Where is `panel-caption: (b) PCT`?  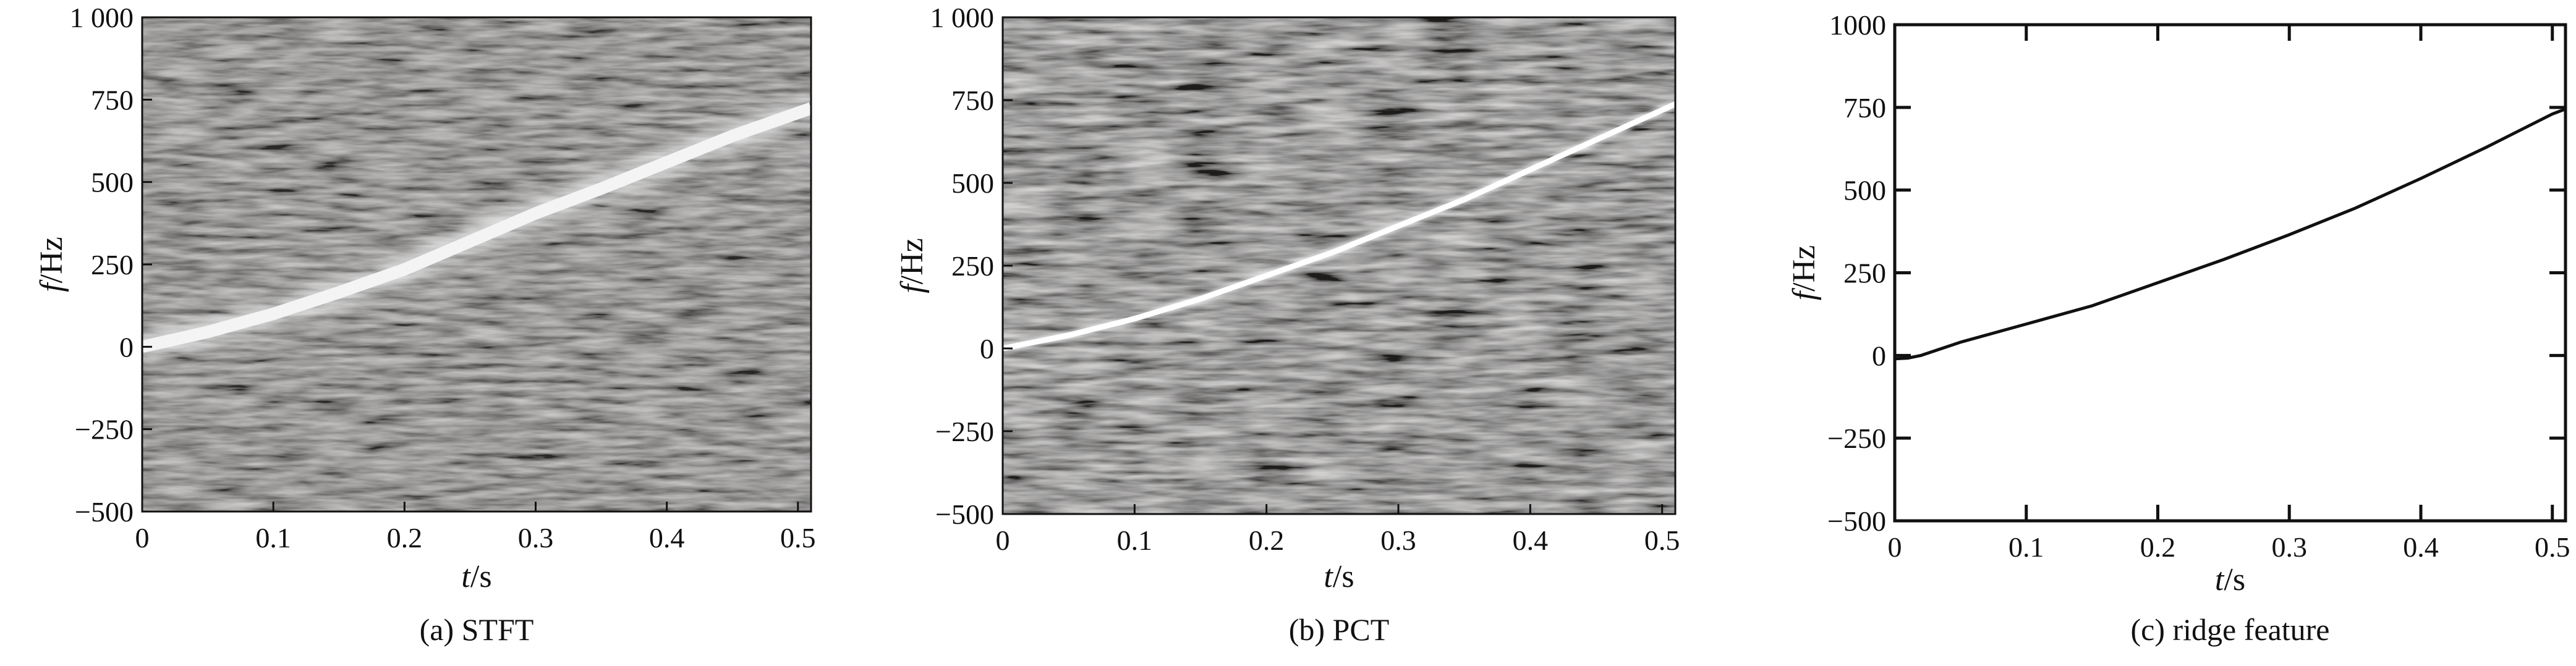
panel-caption: (b) PCT is located at coordinates (1339, 629).